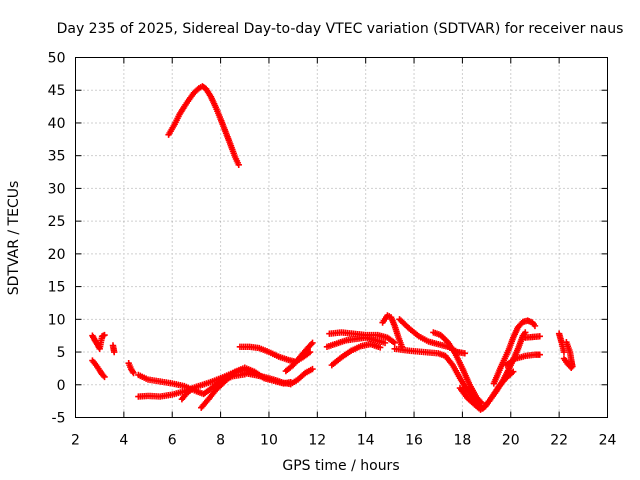 This screenshot has height=480, width=640. What do you see at coordinates (532, 337) in the screenshot?
I see `series-arc-evening-c` at bounding box center [532, 337].